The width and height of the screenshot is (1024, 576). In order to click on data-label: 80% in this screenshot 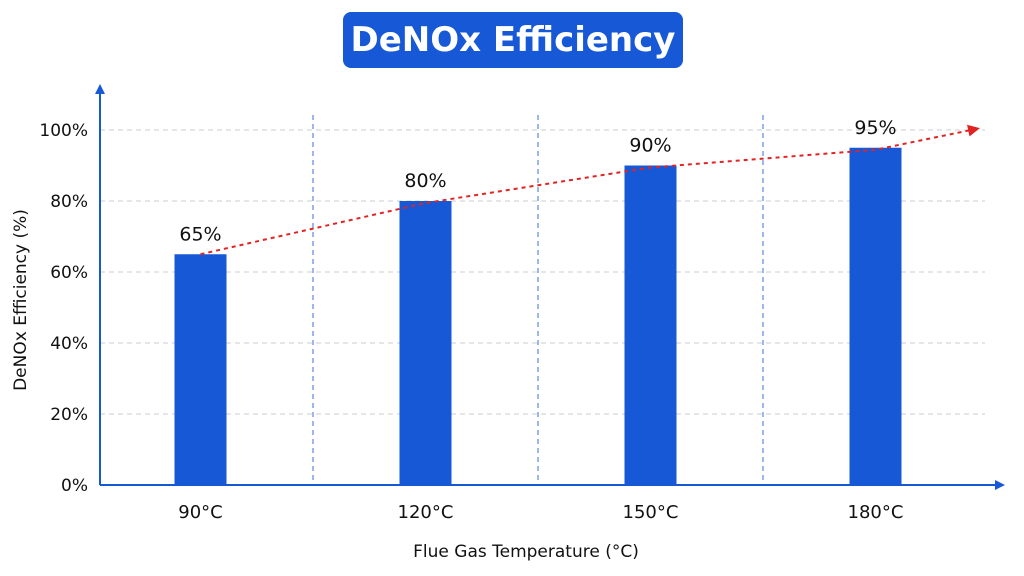, I will do `click(425, 181)`.